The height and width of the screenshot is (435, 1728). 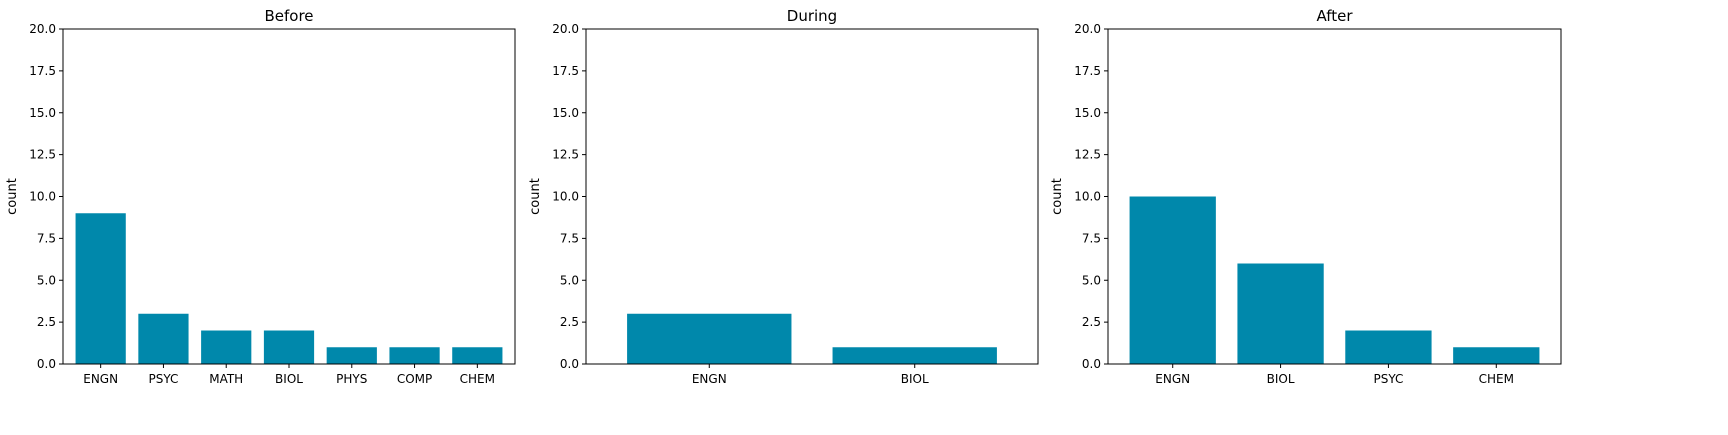 What do you see at coordinates (288, 16) in the screenshot?
I see `chart-title: Before` at bounding box center [288, 16].